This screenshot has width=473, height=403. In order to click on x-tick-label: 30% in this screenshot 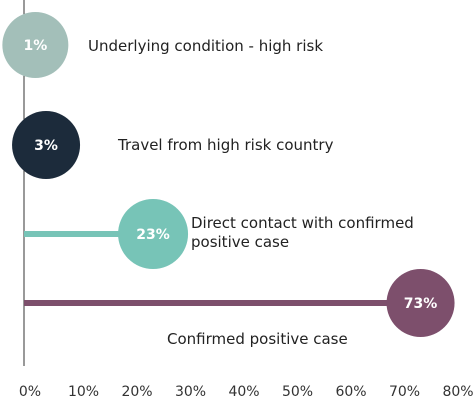, I will do `click(190, 392)`.